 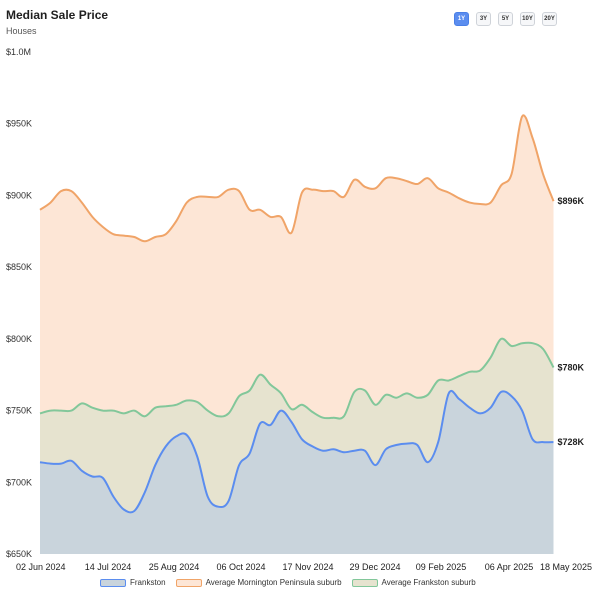 I want to click on legend-swatch-mornington, so click(x=188, y=582).